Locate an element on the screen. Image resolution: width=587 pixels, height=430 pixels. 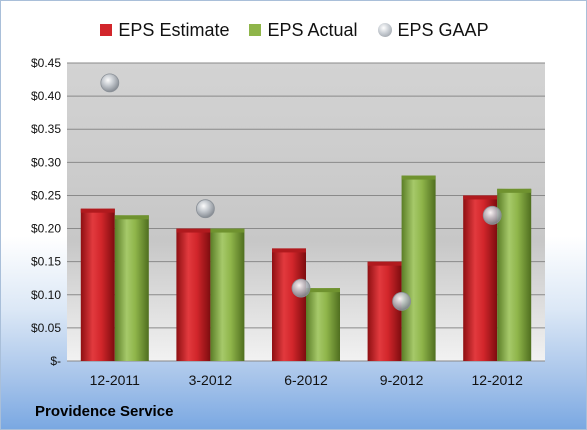
legend-label-eps-gaap: EPS GAAP is located at coordinates (443, 29).